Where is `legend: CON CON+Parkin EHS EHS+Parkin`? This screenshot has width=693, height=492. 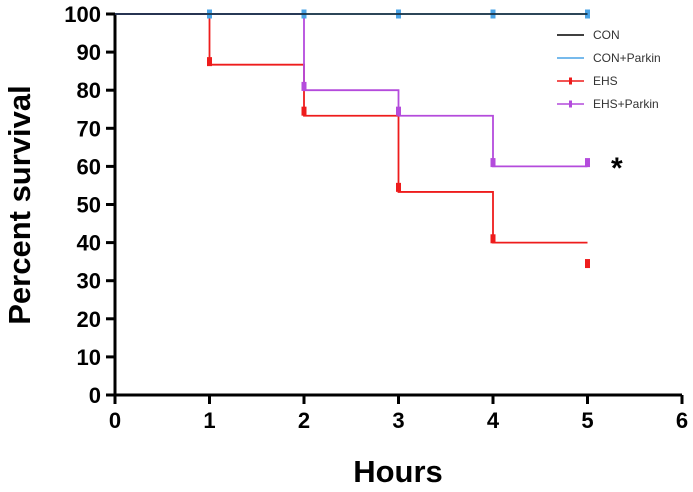
legend: CON CON+Parkin EHS EHS+Parkin is located at coordinates (609, 69).